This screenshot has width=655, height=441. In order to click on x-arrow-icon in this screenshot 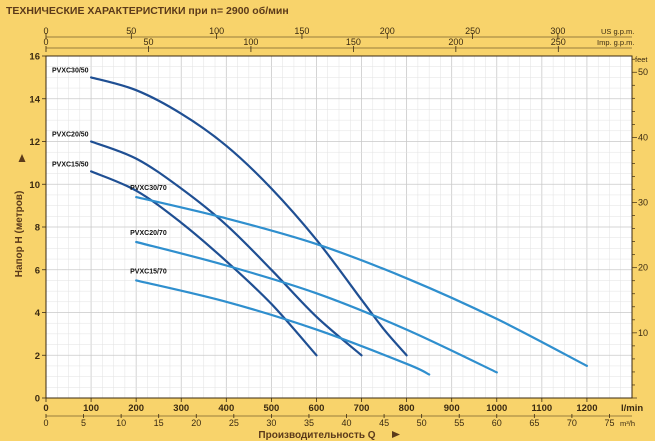, I will do `click(396, 434)`.